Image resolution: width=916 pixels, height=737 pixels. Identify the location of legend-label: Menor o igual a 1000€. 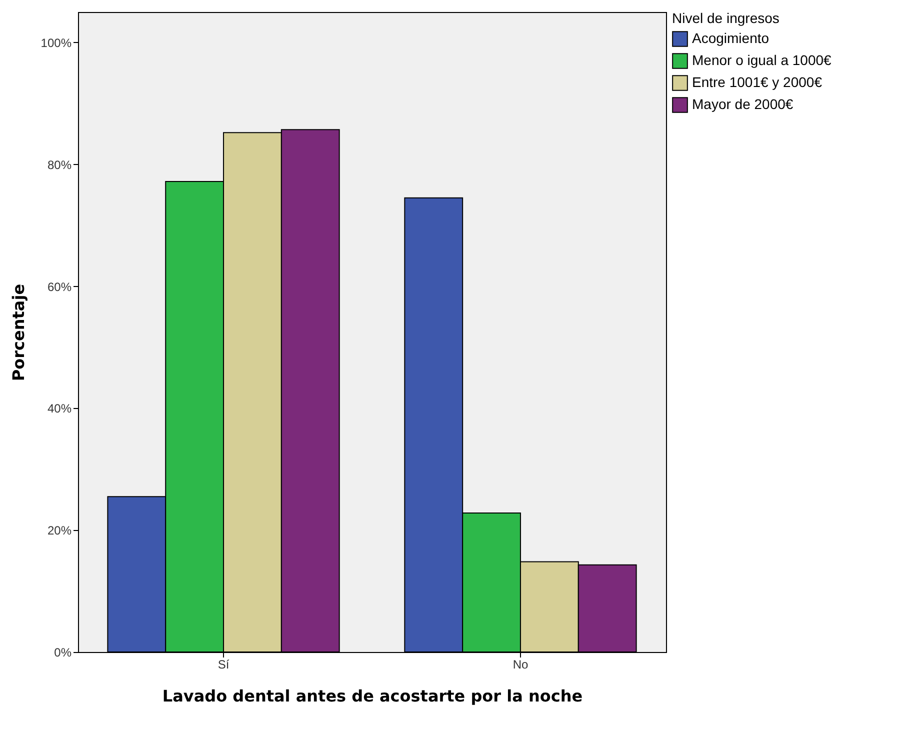
(762, 60).